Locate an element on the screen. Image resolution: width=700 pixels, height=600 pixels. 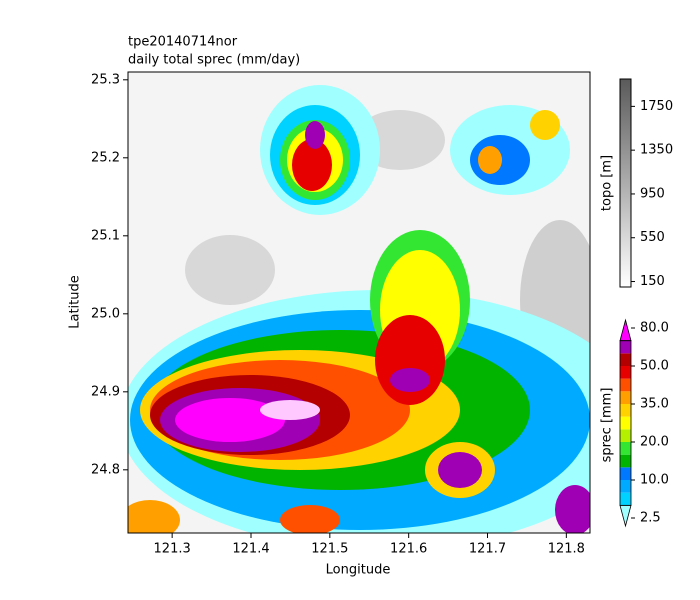
x-tick-label: 121.8 is located at coordinates (566, 549).